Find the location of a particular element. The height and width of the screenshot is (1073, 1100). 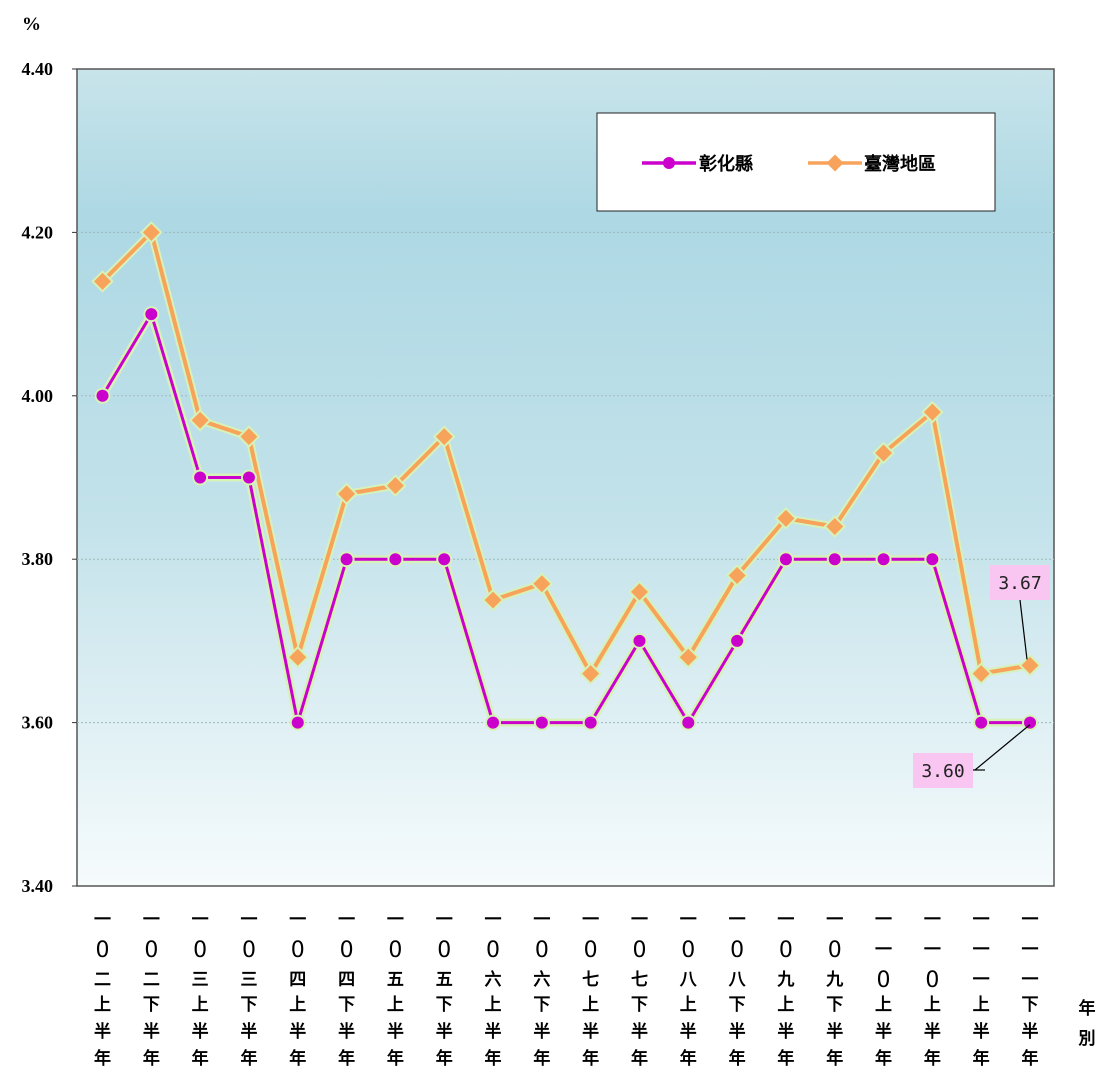

y-tick-label: 3.40 is located at coordinates (38, 886).